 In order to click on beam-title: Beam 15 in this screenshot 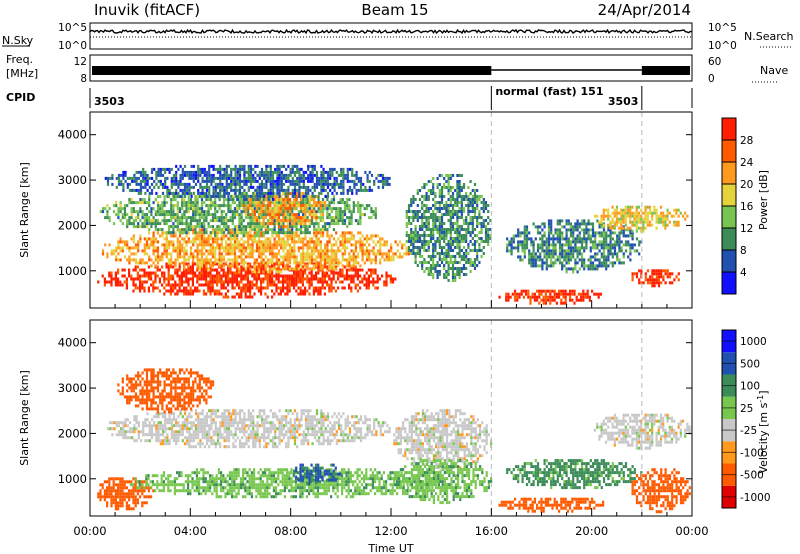, I will do `click(394, 10)`.